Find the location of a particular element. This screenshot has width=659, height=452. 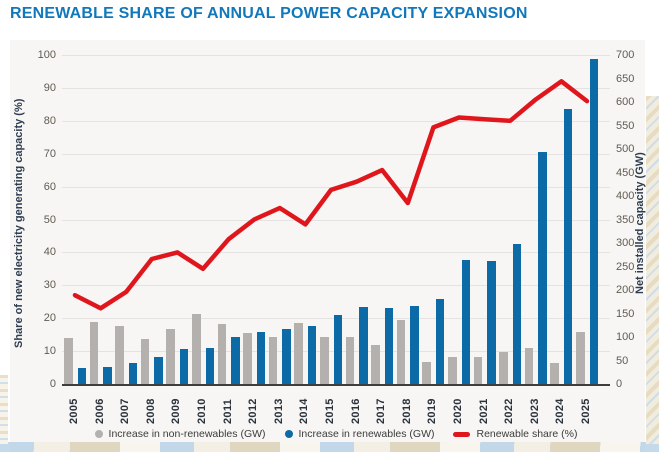

legend-label: Increase in non-renewables (GW) is located at coordinates (187, 434).